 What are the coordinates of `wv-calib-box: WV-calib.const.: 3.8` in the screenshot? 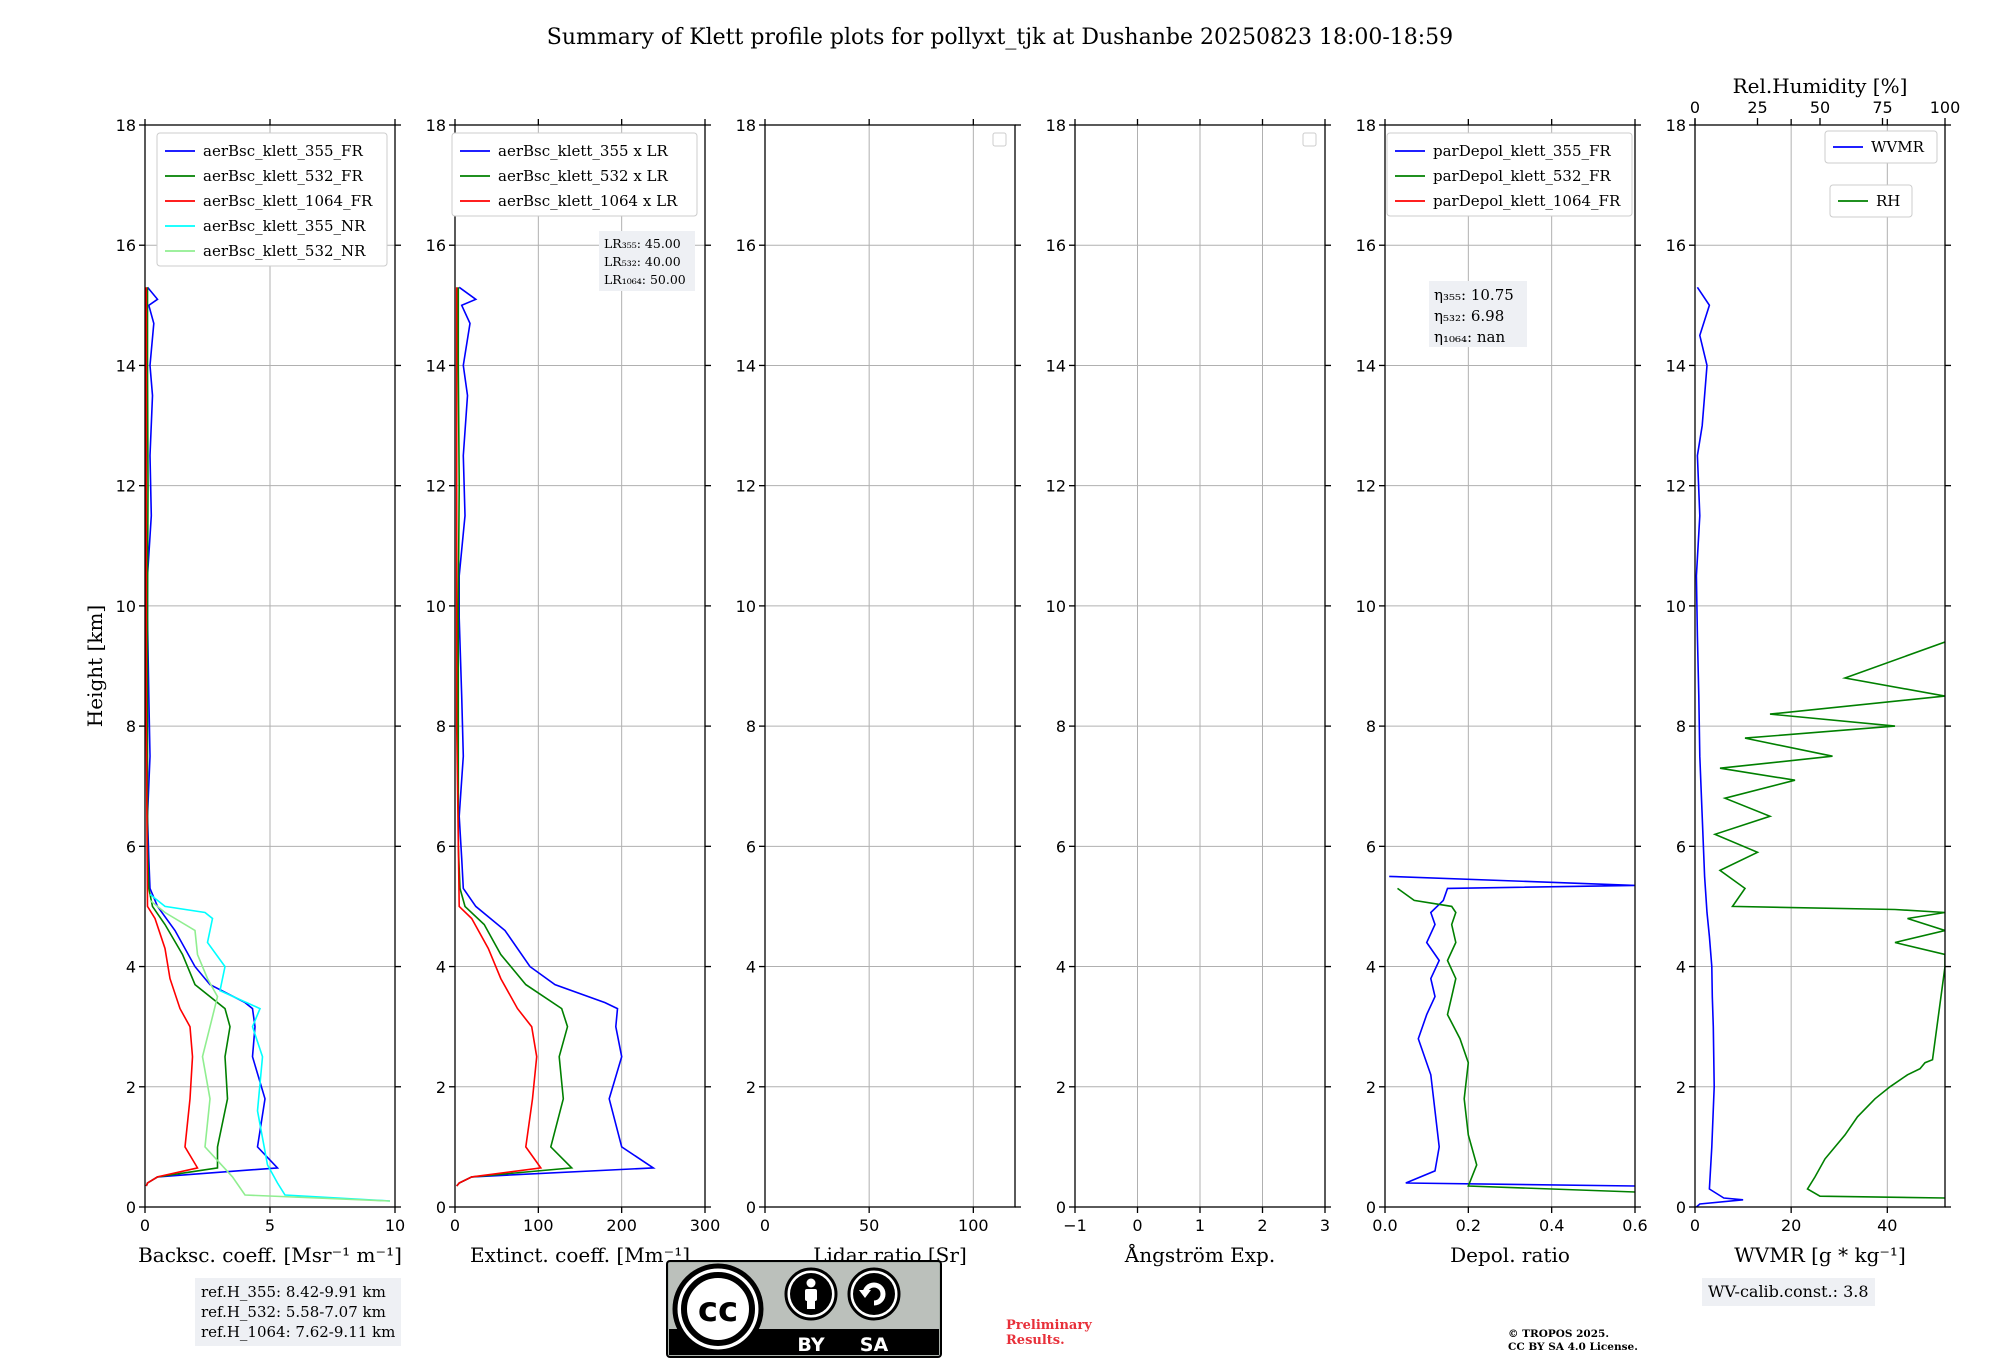 It's located at (1788, 1292).